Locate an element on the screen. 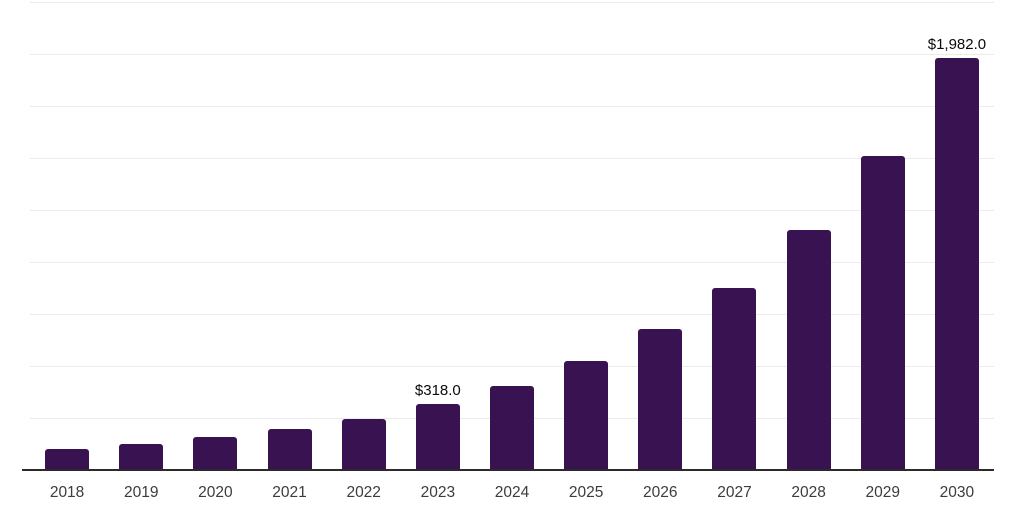 This screenshot has height=512, width=1024. x-tick-label-2030: 2030 is located at coordinates (957, 492).